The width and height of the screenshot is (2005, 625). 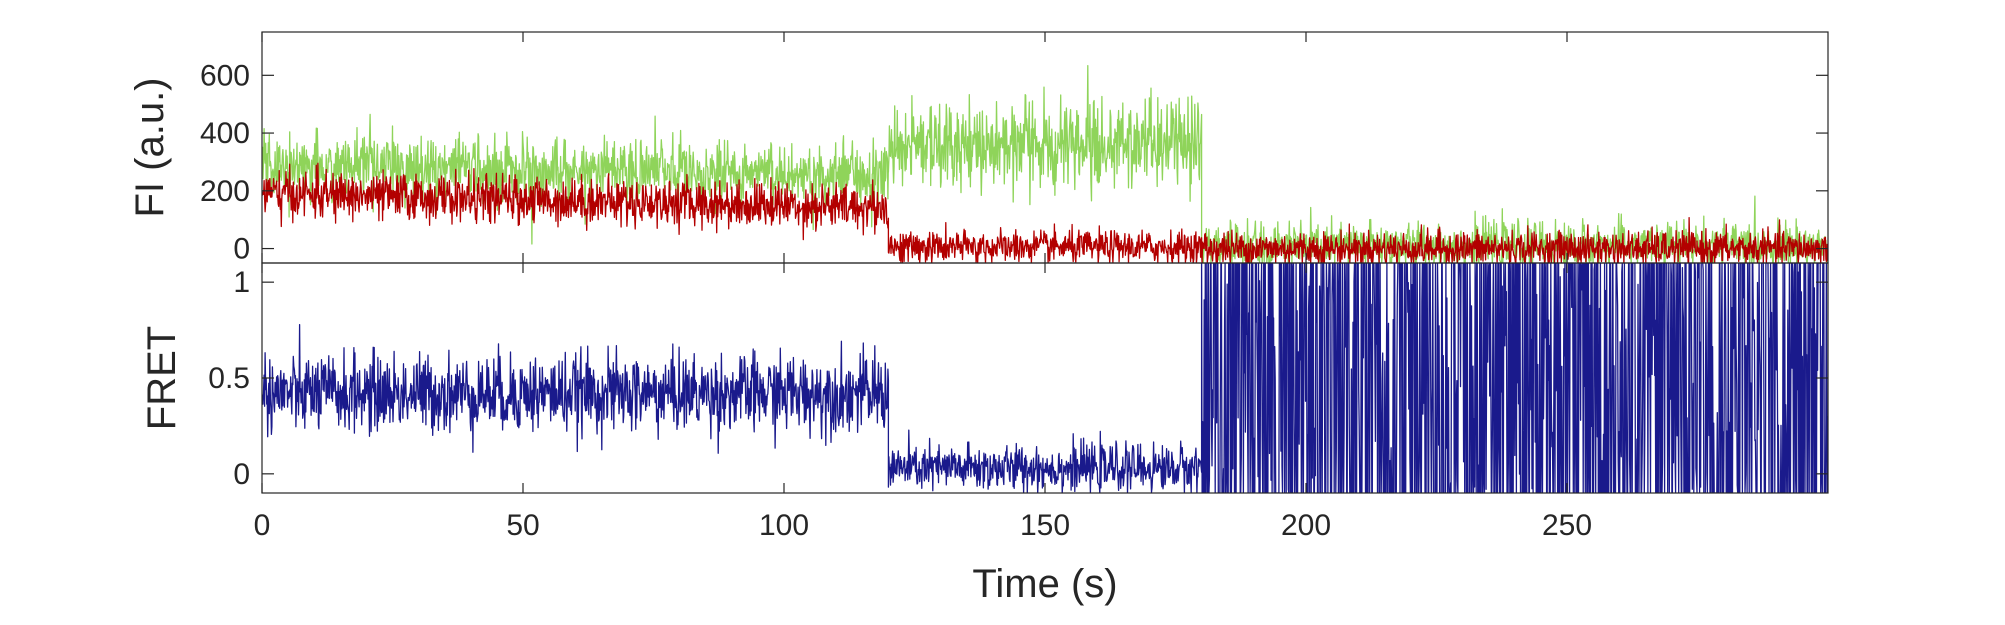 What do you see at coordinates (522, 525) in the screenshot?
I see `x-tick-label: 50` at bounding box center [522, 525].